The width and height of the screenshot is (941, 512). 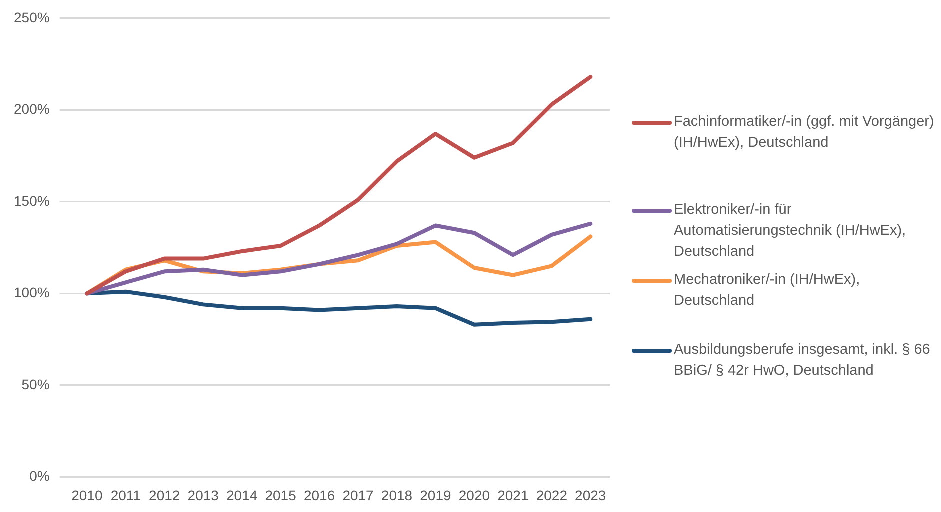 I want to click on y-tick-label: 150%, so click(x=32, y=200).